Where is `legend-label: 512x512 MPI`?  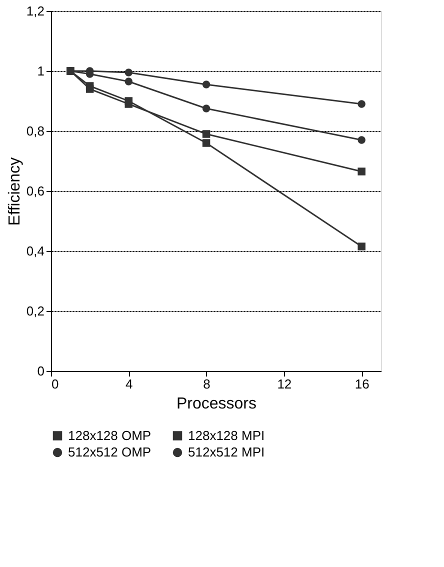 legend-label: 512x512 MPI is located at coordinates (226, 452).